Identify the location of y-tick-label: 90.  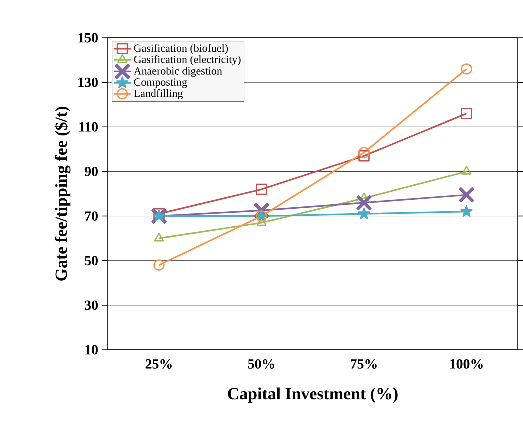
(91, 171).